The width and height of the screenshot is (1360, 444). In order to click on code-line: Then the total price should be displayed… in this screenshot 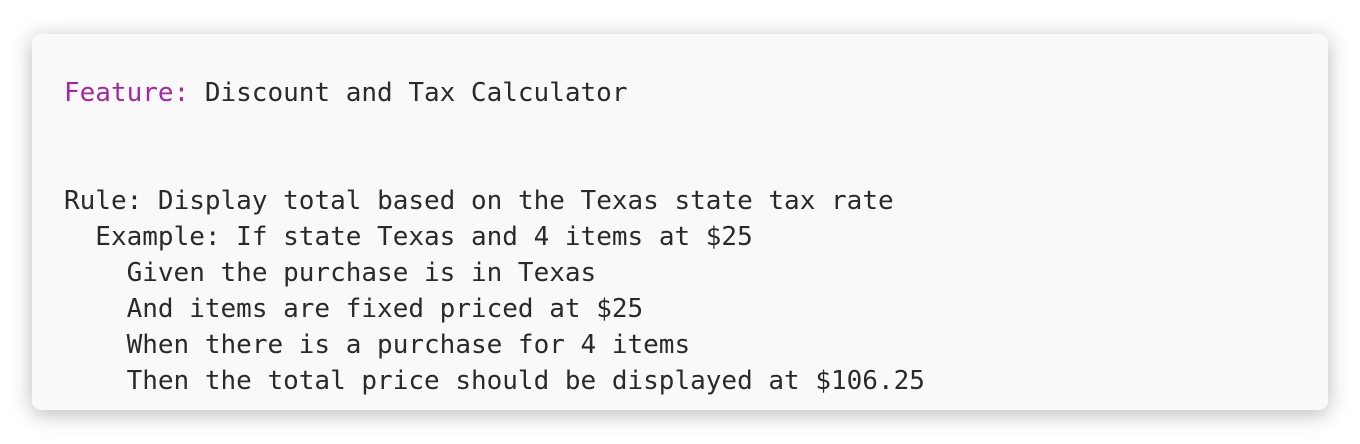, I will do `click(525, 381)`.